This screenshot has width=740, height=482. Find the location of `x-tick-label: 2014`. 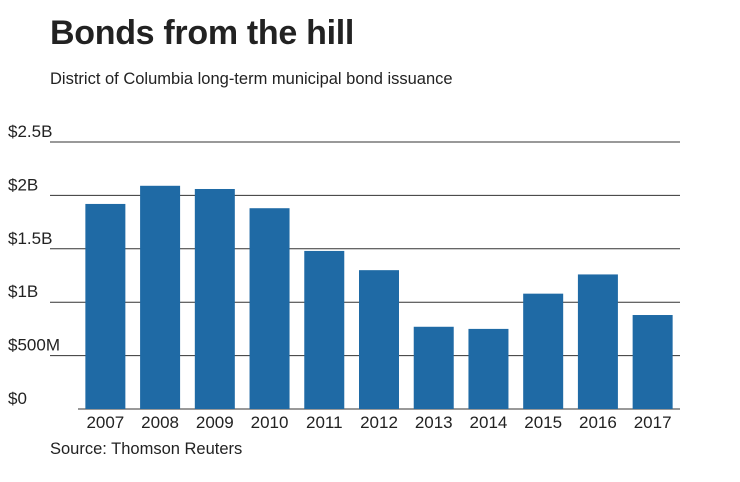

x-tick-label: 2014 is located at coordinates (489, 422).